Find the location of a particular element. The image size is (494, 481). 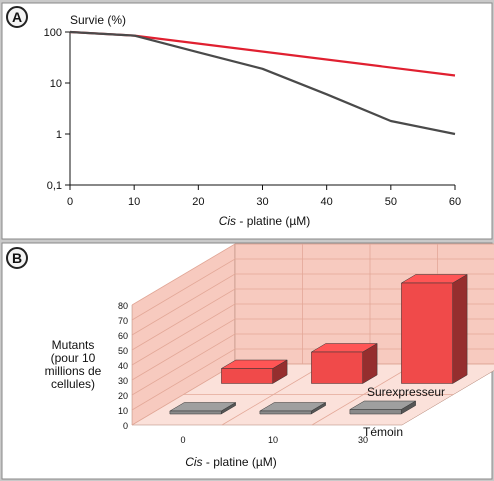

bar-side is located at coordinates (460, 329).